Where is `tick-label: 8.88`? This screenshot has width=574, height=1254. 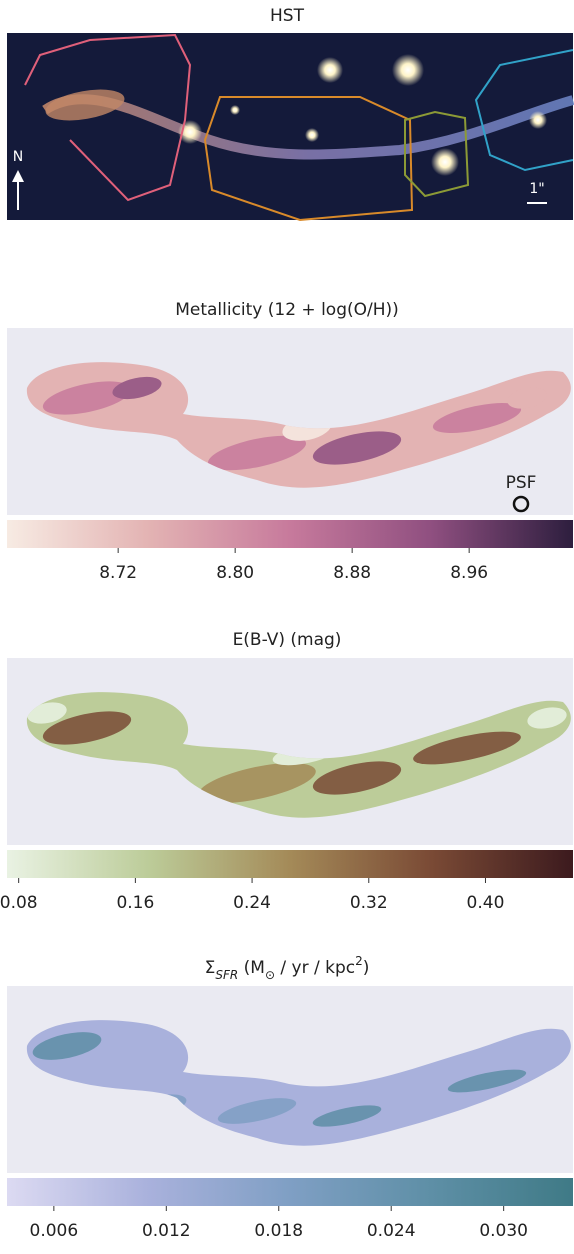
tick-label: 8.88 is located at coordinates (352, 573).